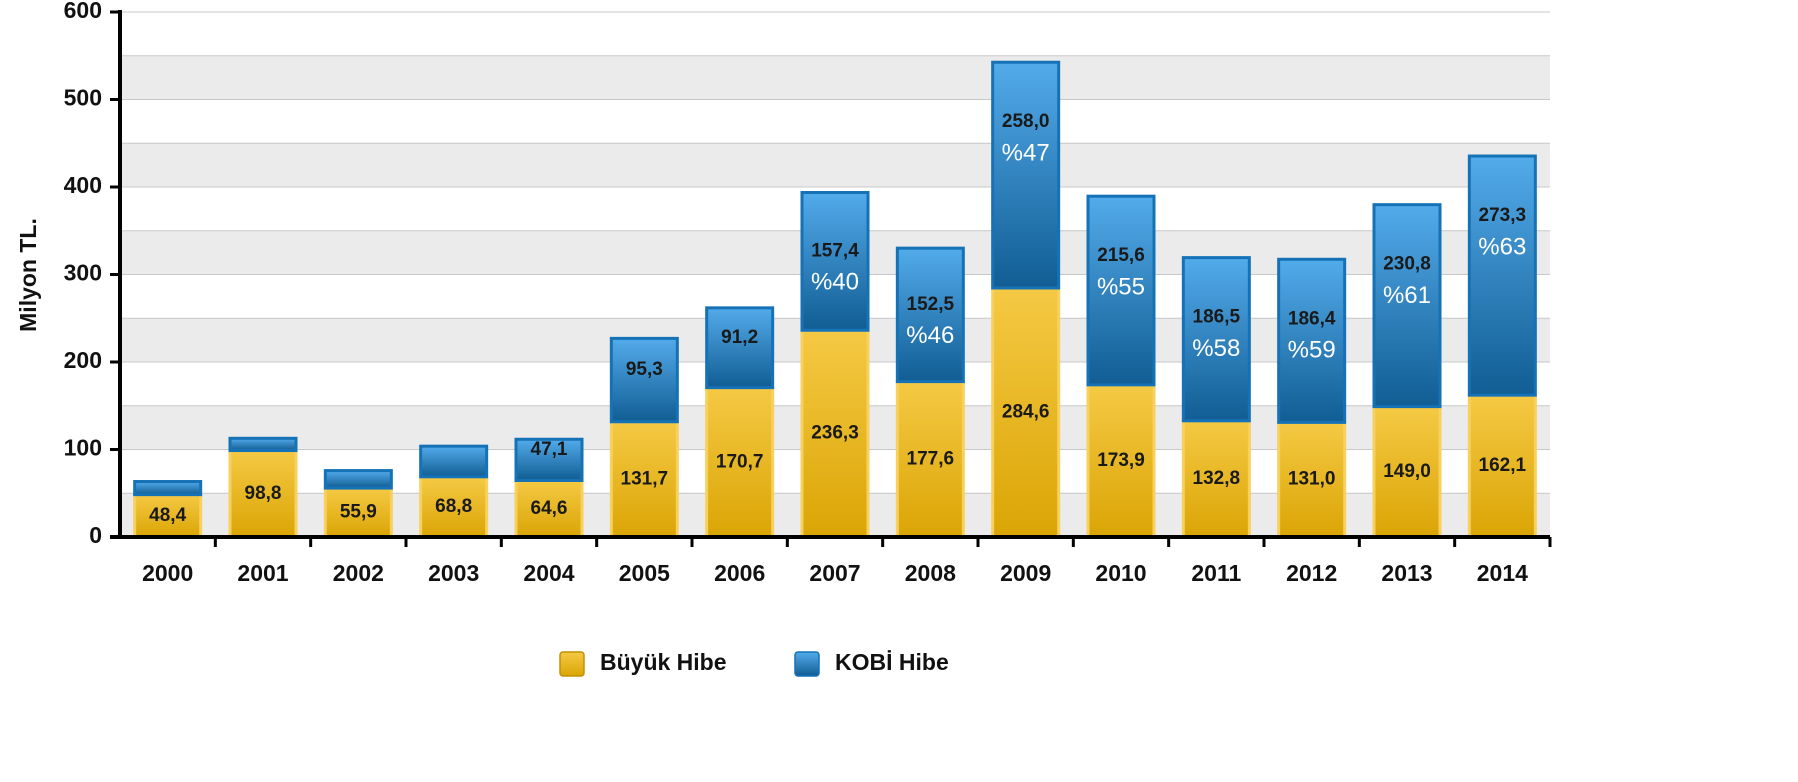 The width and height of the screenshot is (1798, 782). I want to click on value-label: 173,9, so click(1121, 460).